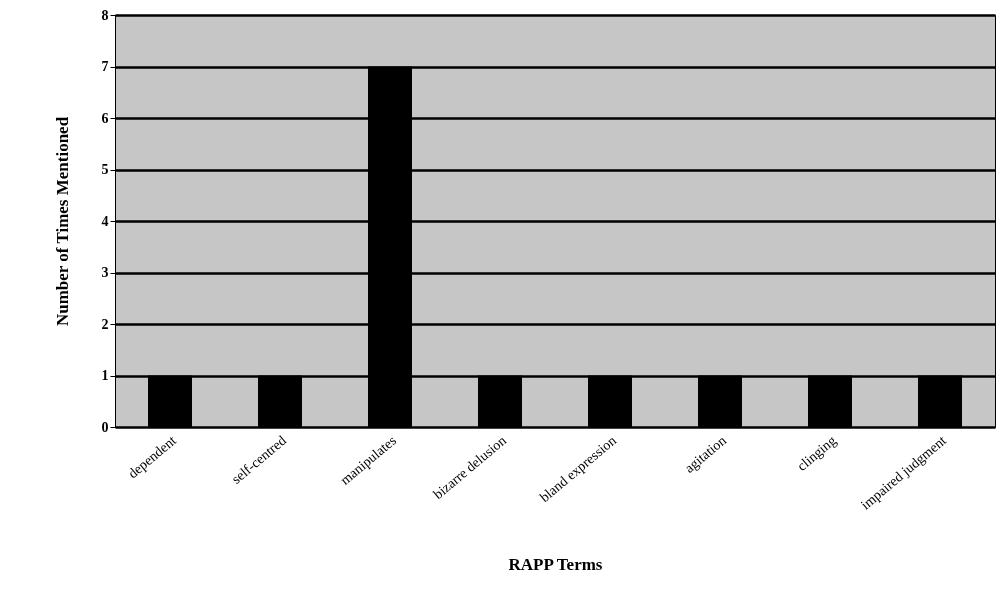 This screenshot has width=1003, height=605. What do you see at coordinates (62, 221) in the screenshot?
I see `y-axis-title: Number of Times Mentioned` at bounding box center [62, 221].